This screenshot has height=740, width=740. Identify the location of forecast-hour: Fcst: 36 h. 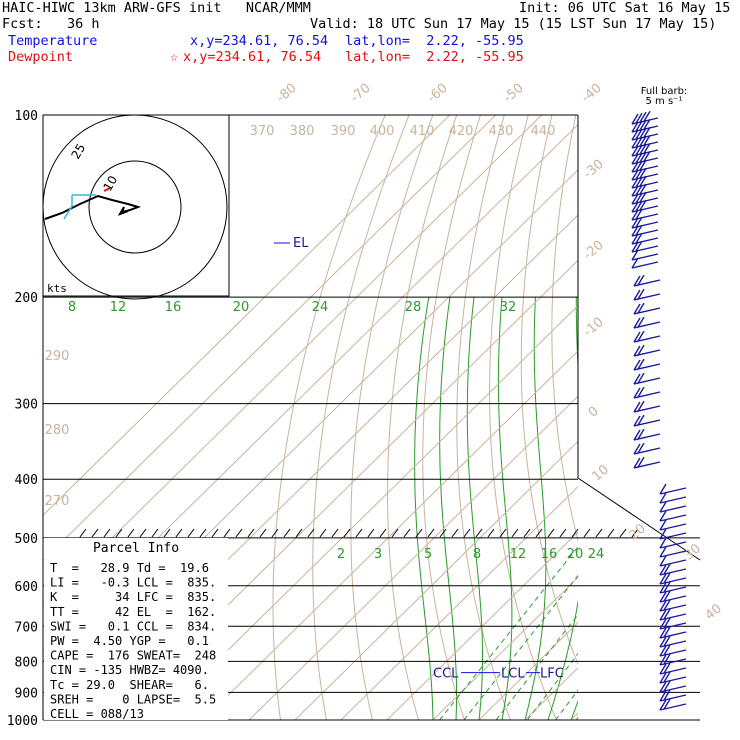
(51, 24).